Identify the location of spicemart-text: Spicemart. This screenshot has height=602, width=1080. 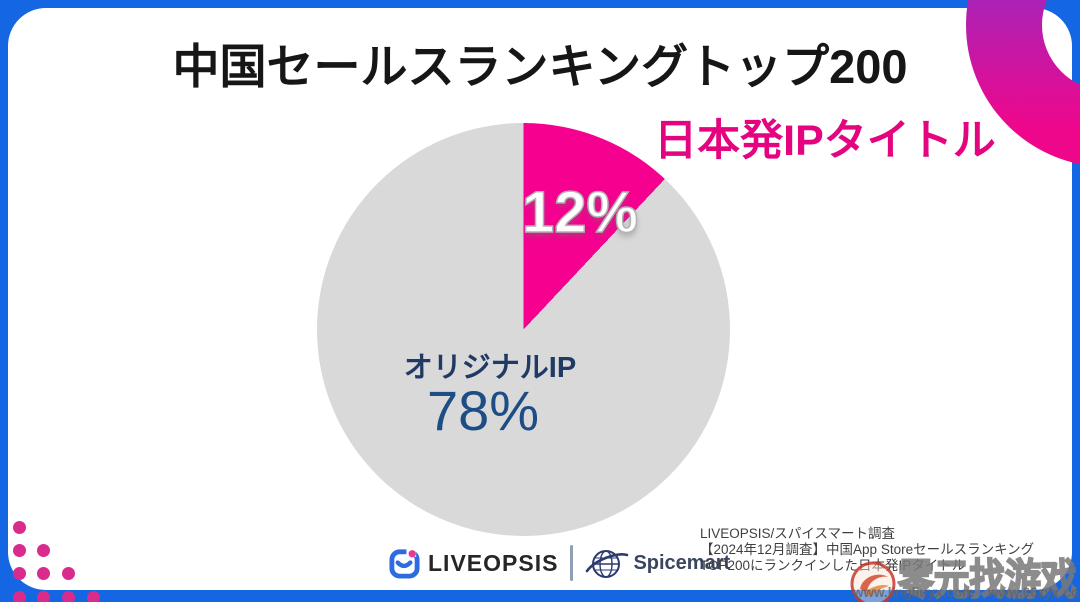
(682, 562).